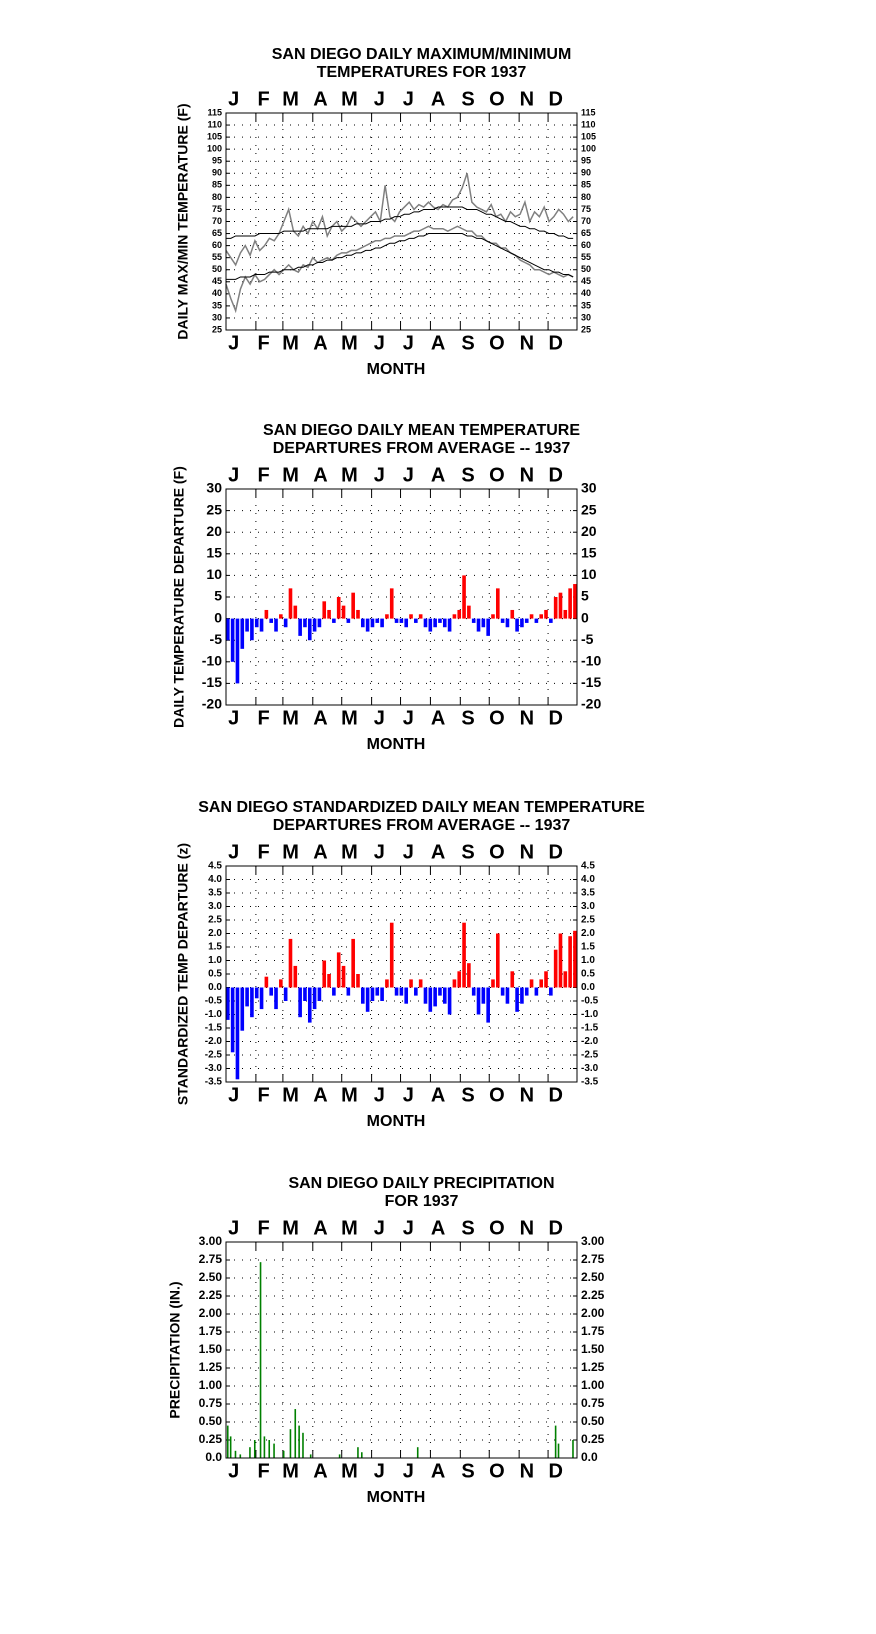  What do you see at coordinates (589, 1457) in the screenshot?
I see `y-tick-label-right: 0.0` at bounding box center [589, 1457].